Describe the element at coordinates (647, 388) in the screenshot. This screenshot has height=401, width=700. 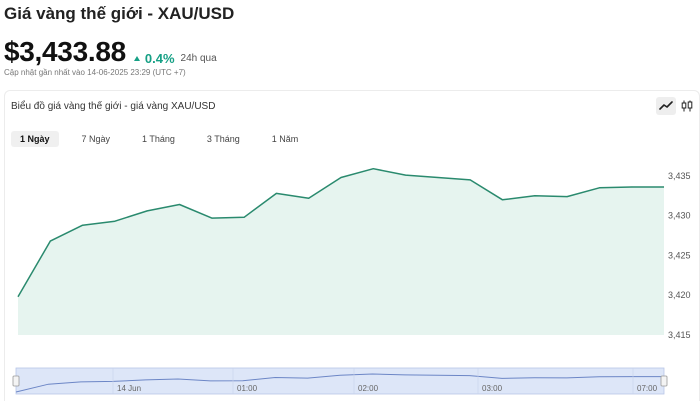
I see `navigator-label: 07:00` at that location.